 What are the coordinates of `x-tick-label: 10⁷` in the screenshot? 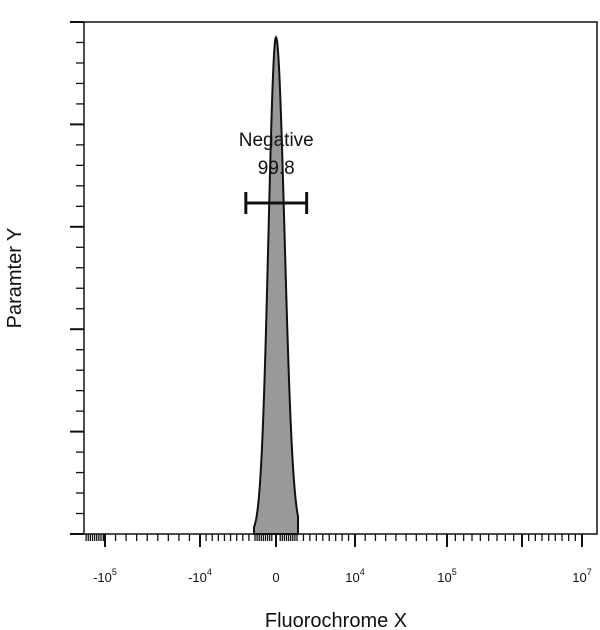 It's located at (581, 576).